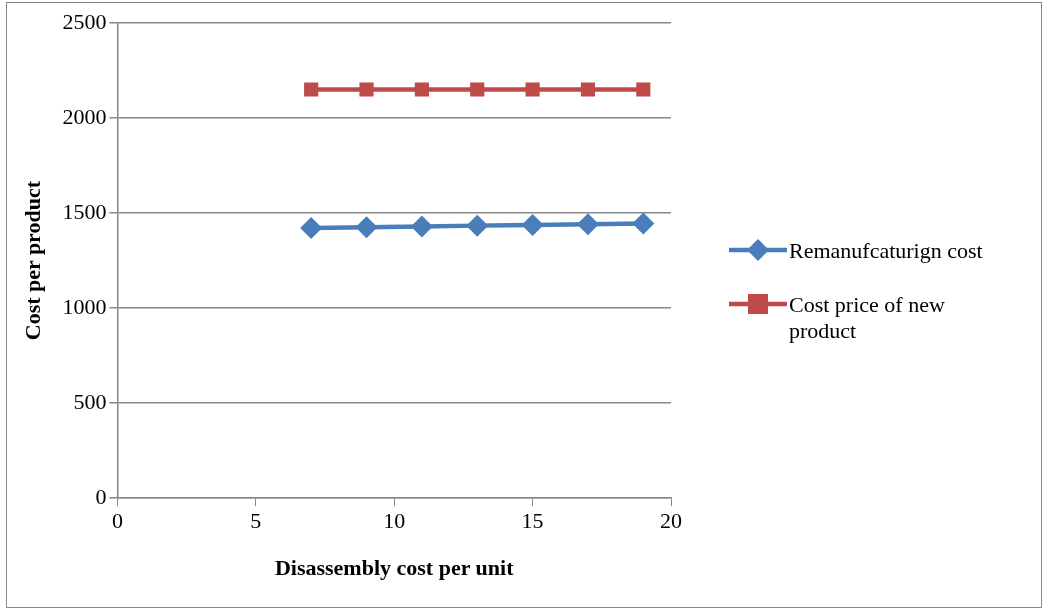 This screenshot has height=612, width=1048. Describe the element at coordinates (101, 496) in the screenshot. I see `y-tick-label: 0` at that location.